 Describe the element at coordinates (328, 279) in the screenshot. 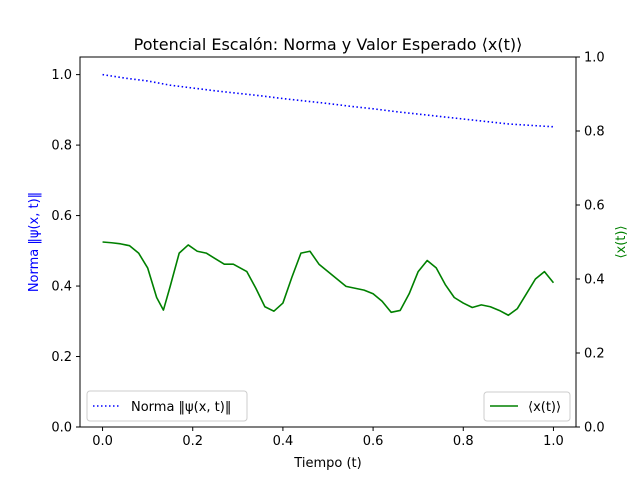

I see `series-expected-x-line` at that location.